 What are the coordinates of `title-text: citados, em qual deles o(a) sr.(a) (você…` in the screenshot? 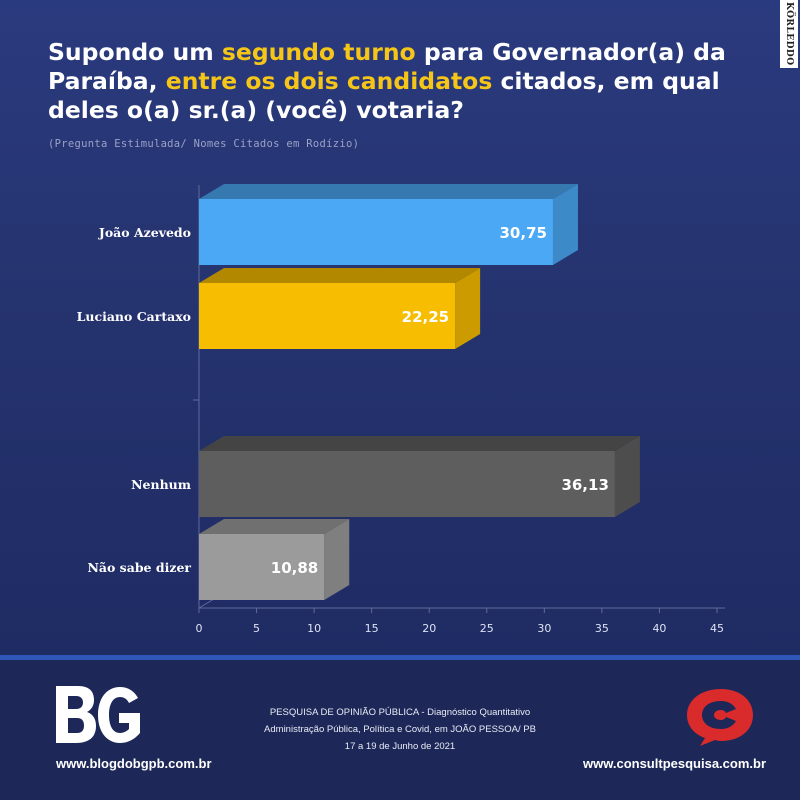 It's located at (384, 95).